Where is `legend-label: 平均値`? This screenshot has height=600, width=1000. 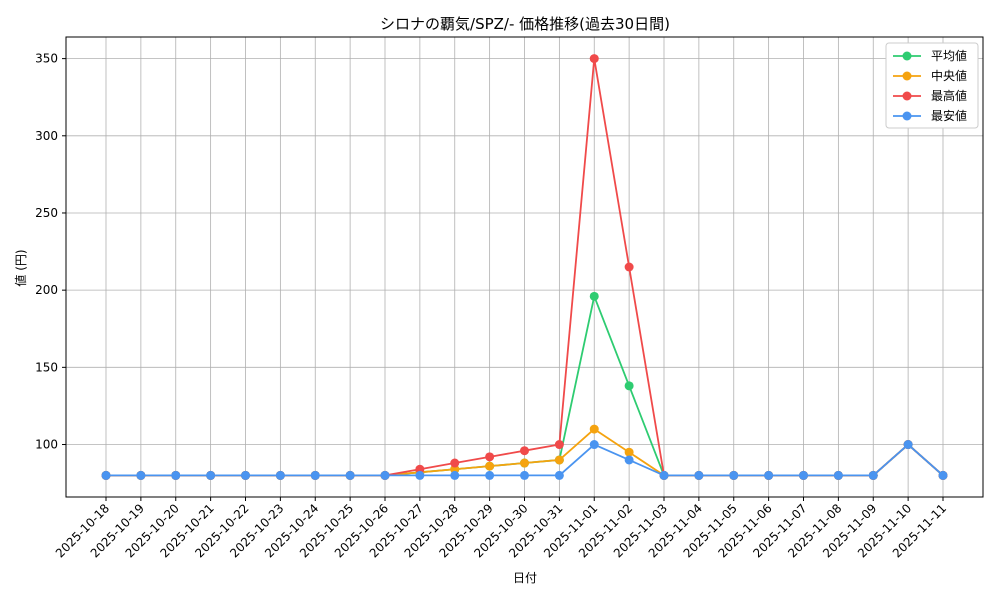
legend-label: 平均値 is located at coordinates (949, 55).